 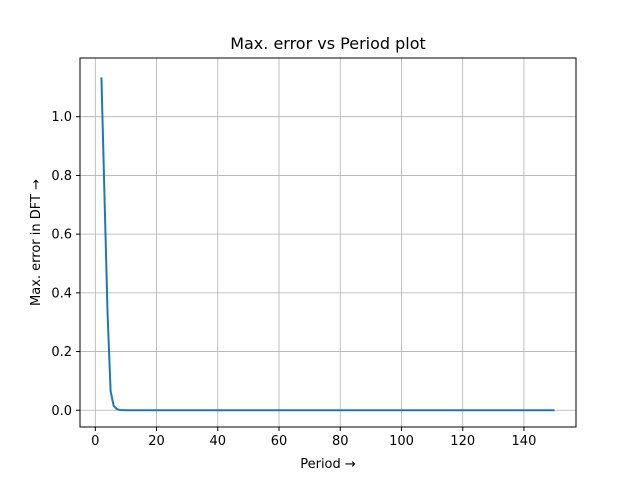 I want to click on x-tick-label: 0, so click(x=95, y=441).